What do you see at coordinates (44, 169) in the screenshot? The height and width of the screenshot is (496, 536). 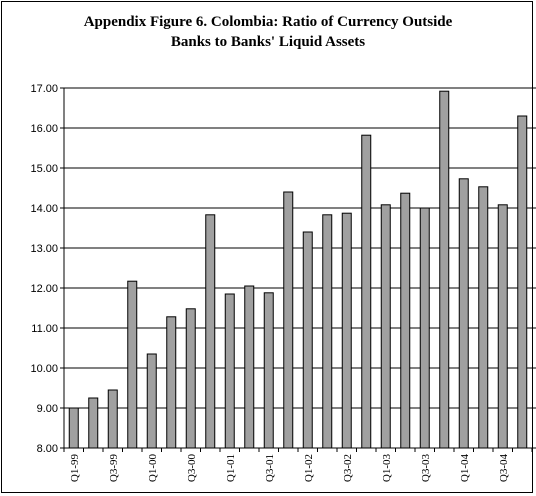 I see `y-tick-label: 15.00` at bounding box center [44, 169].